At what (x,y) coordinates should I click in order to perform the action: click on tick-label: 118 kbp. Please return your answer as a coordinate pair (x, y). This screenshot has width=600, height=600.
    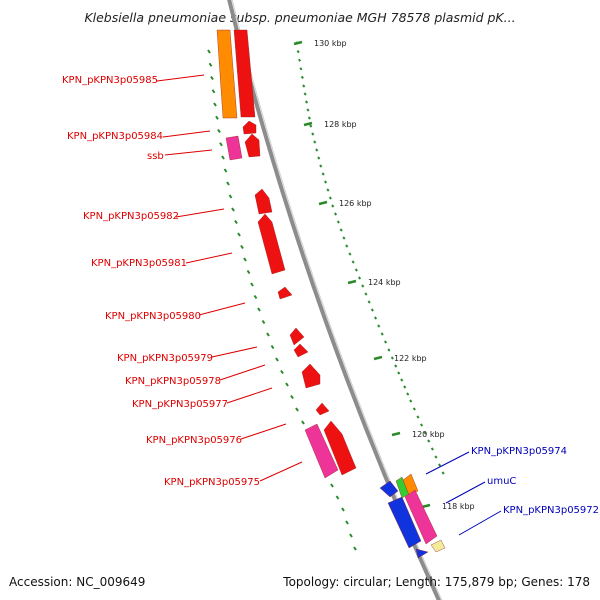
    Looking at the image, I should click on (458, 506).